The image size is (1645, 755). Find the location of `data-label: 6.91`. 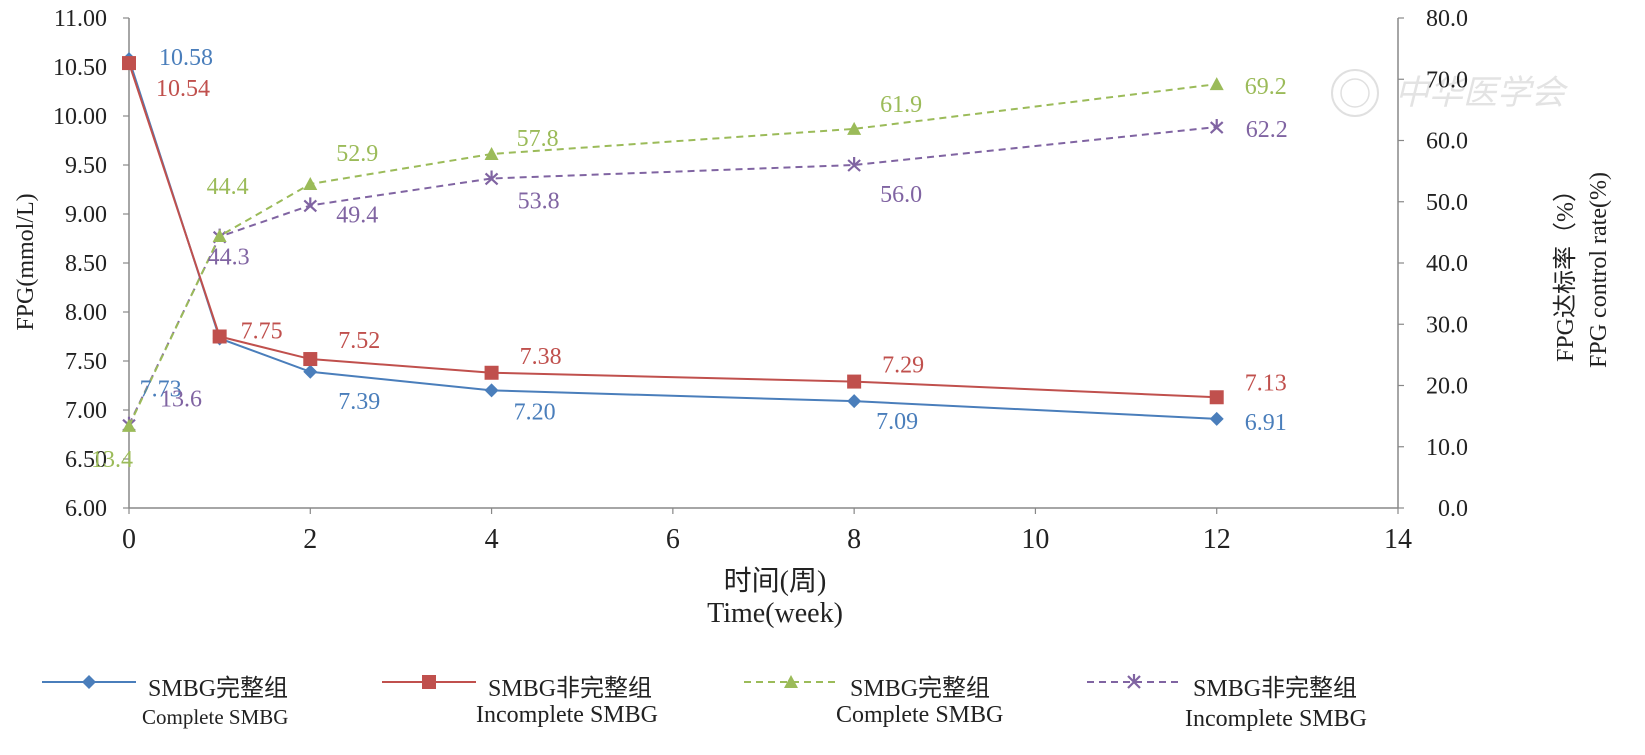

data-label: 6.91 is located at coordinates (1266, 423).